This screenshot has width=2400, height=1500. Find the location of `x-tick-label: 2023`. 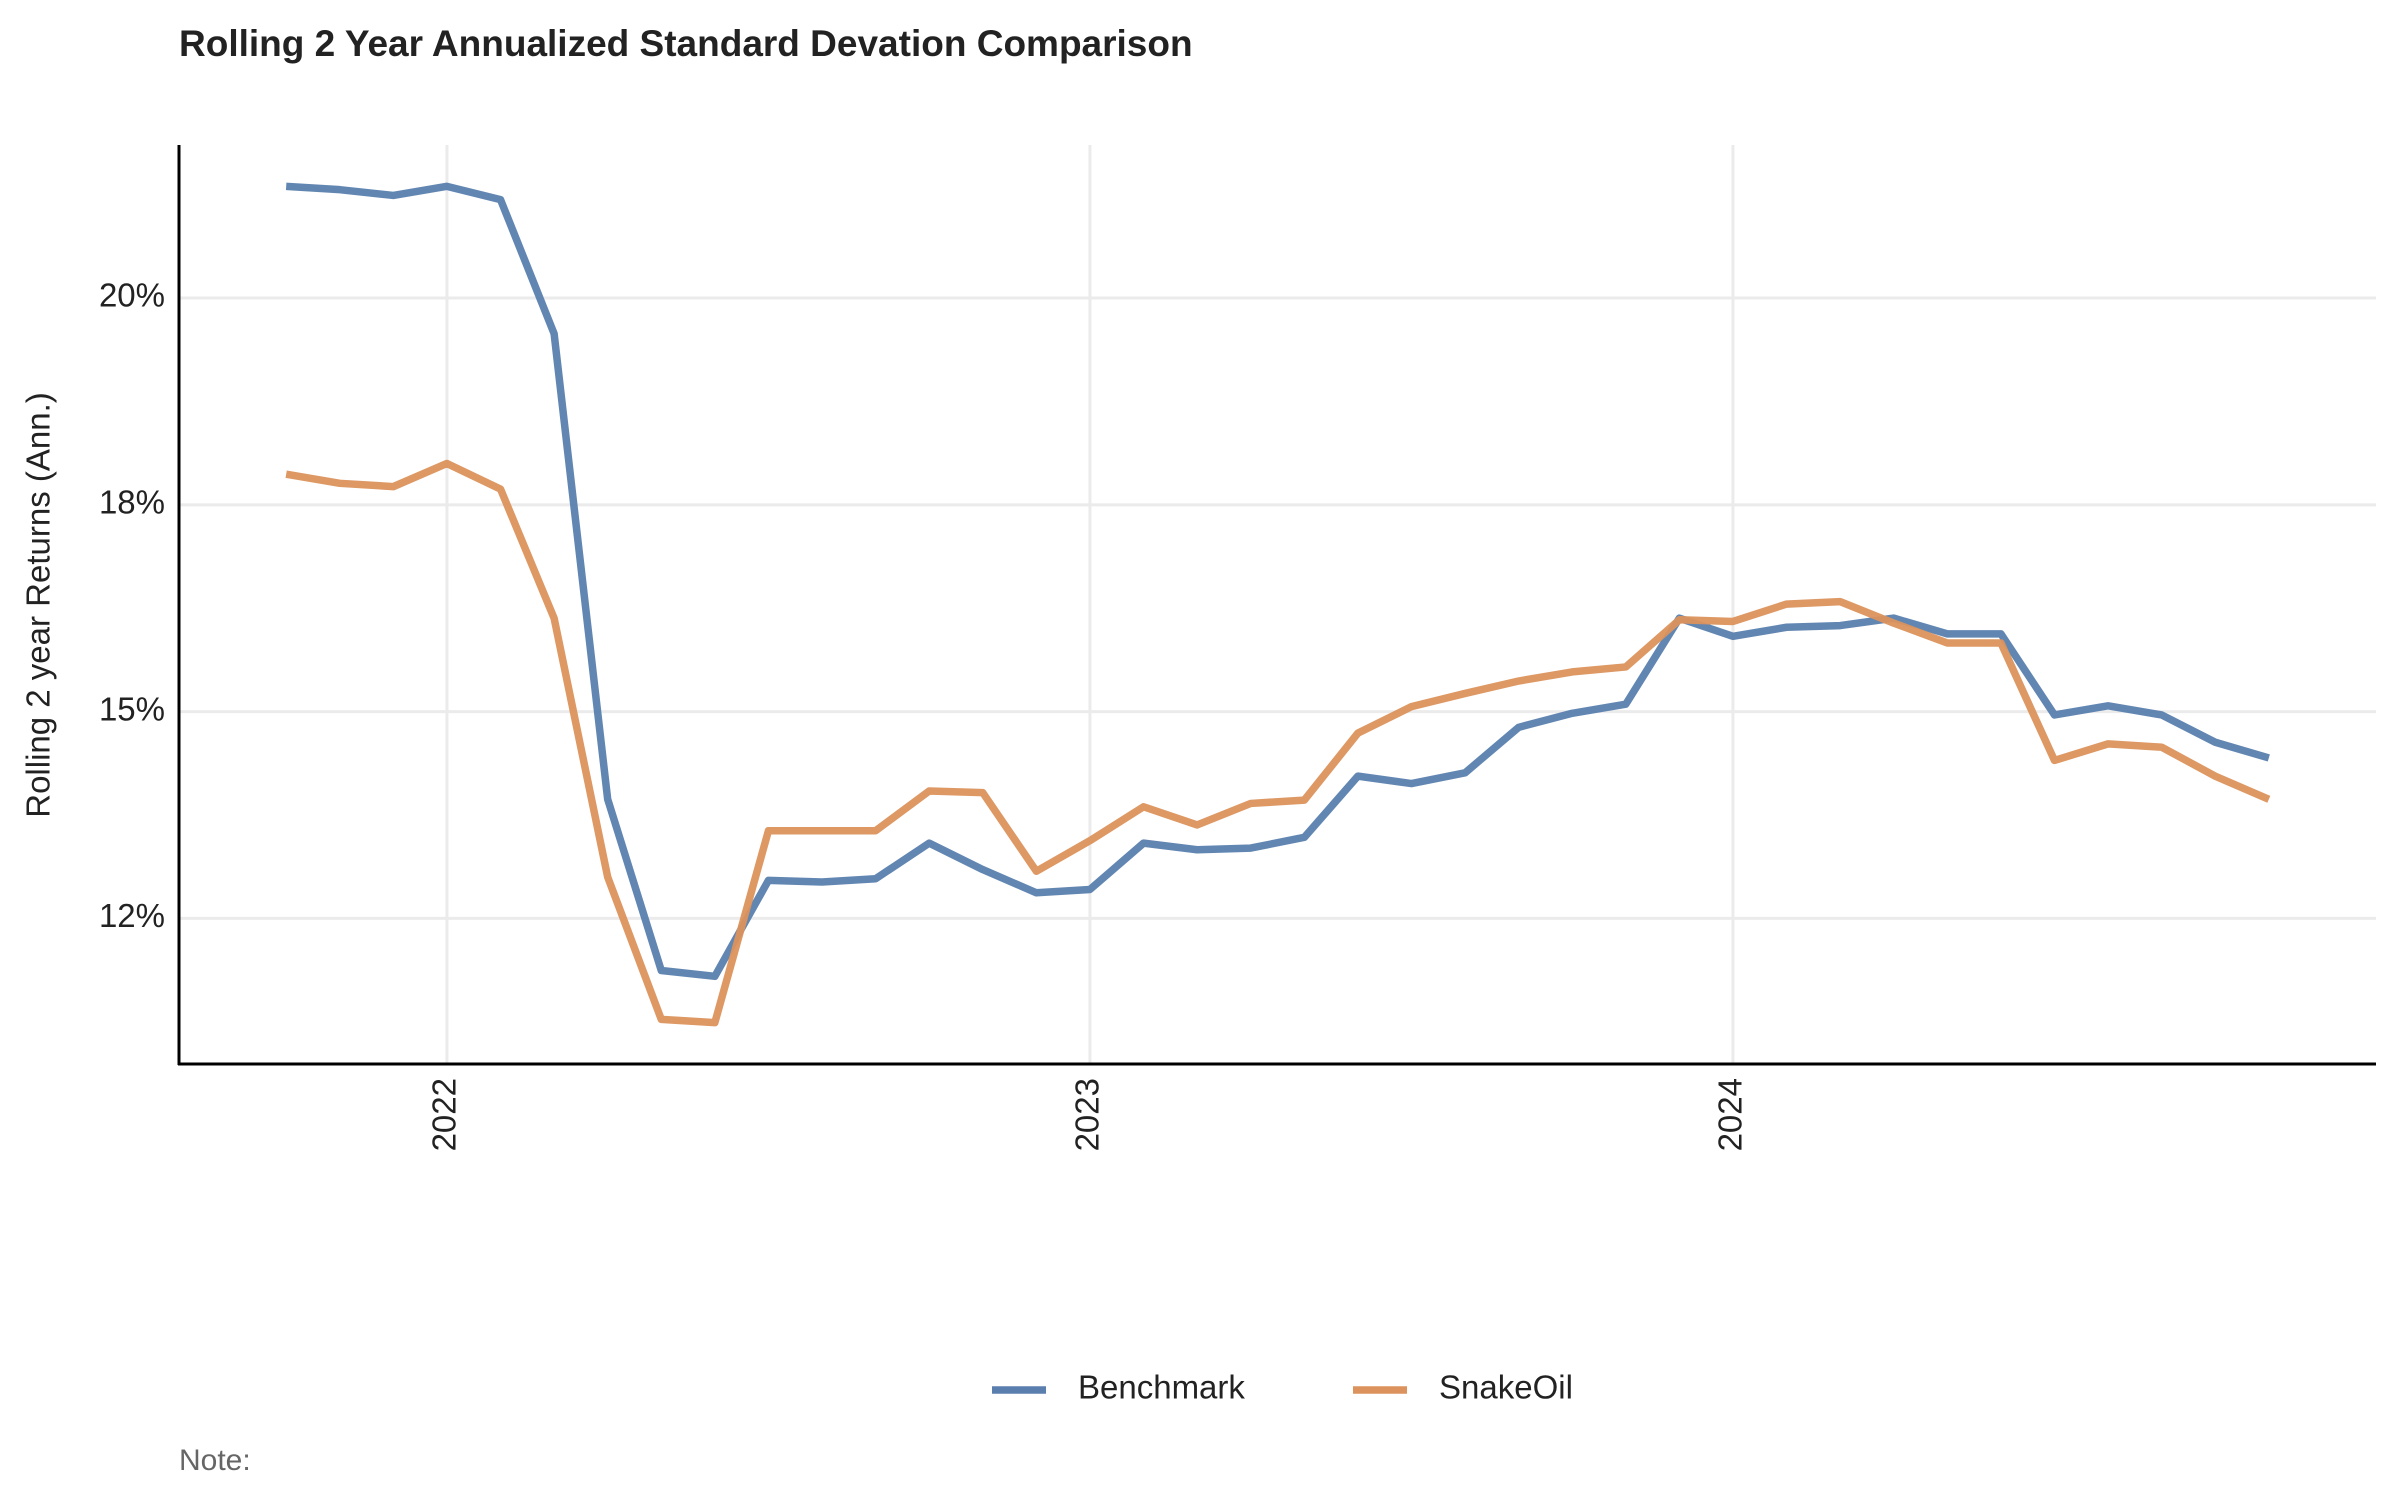

x-tick-label: 2023 is located at coordinates (1087, 1114).